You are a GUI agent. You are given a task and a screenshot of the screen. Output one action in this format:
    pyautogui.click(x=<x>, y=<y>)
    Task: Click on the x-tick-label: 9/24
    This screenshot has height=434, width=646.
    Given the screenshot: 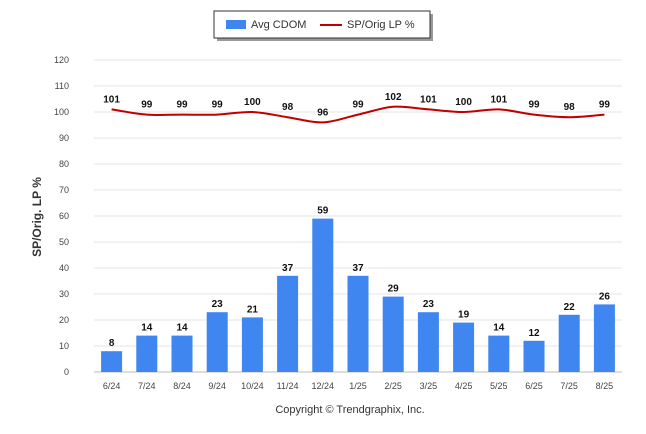 What is the action you would take?
    pyautogui.click(x=217, y=386)
    